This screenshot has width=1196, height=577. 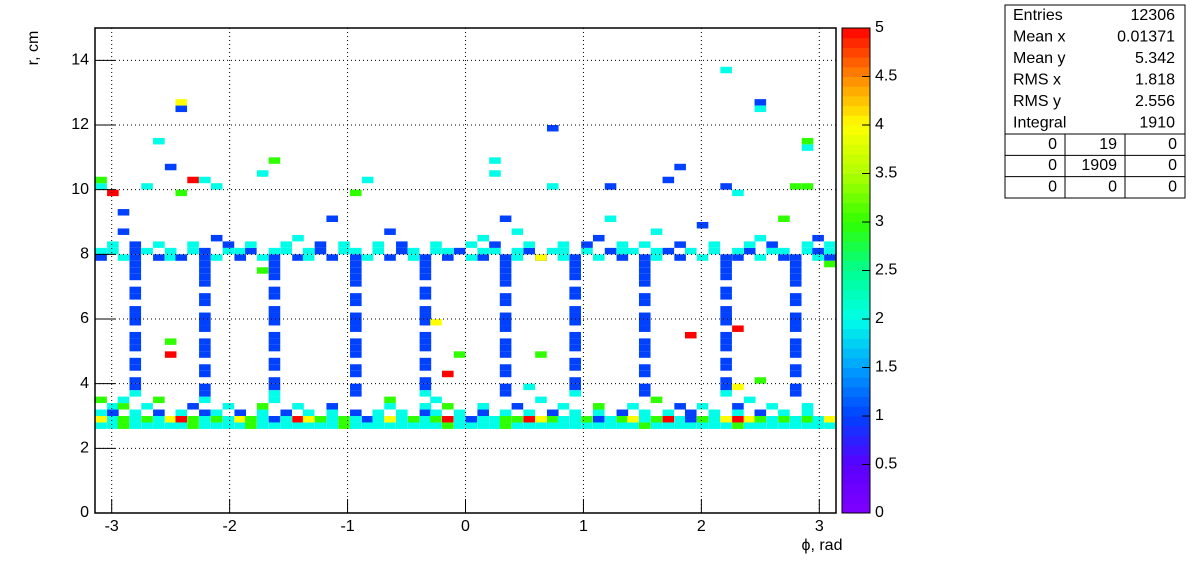 I want to click on y-tick-label: 10, so click(x=80, y=189).